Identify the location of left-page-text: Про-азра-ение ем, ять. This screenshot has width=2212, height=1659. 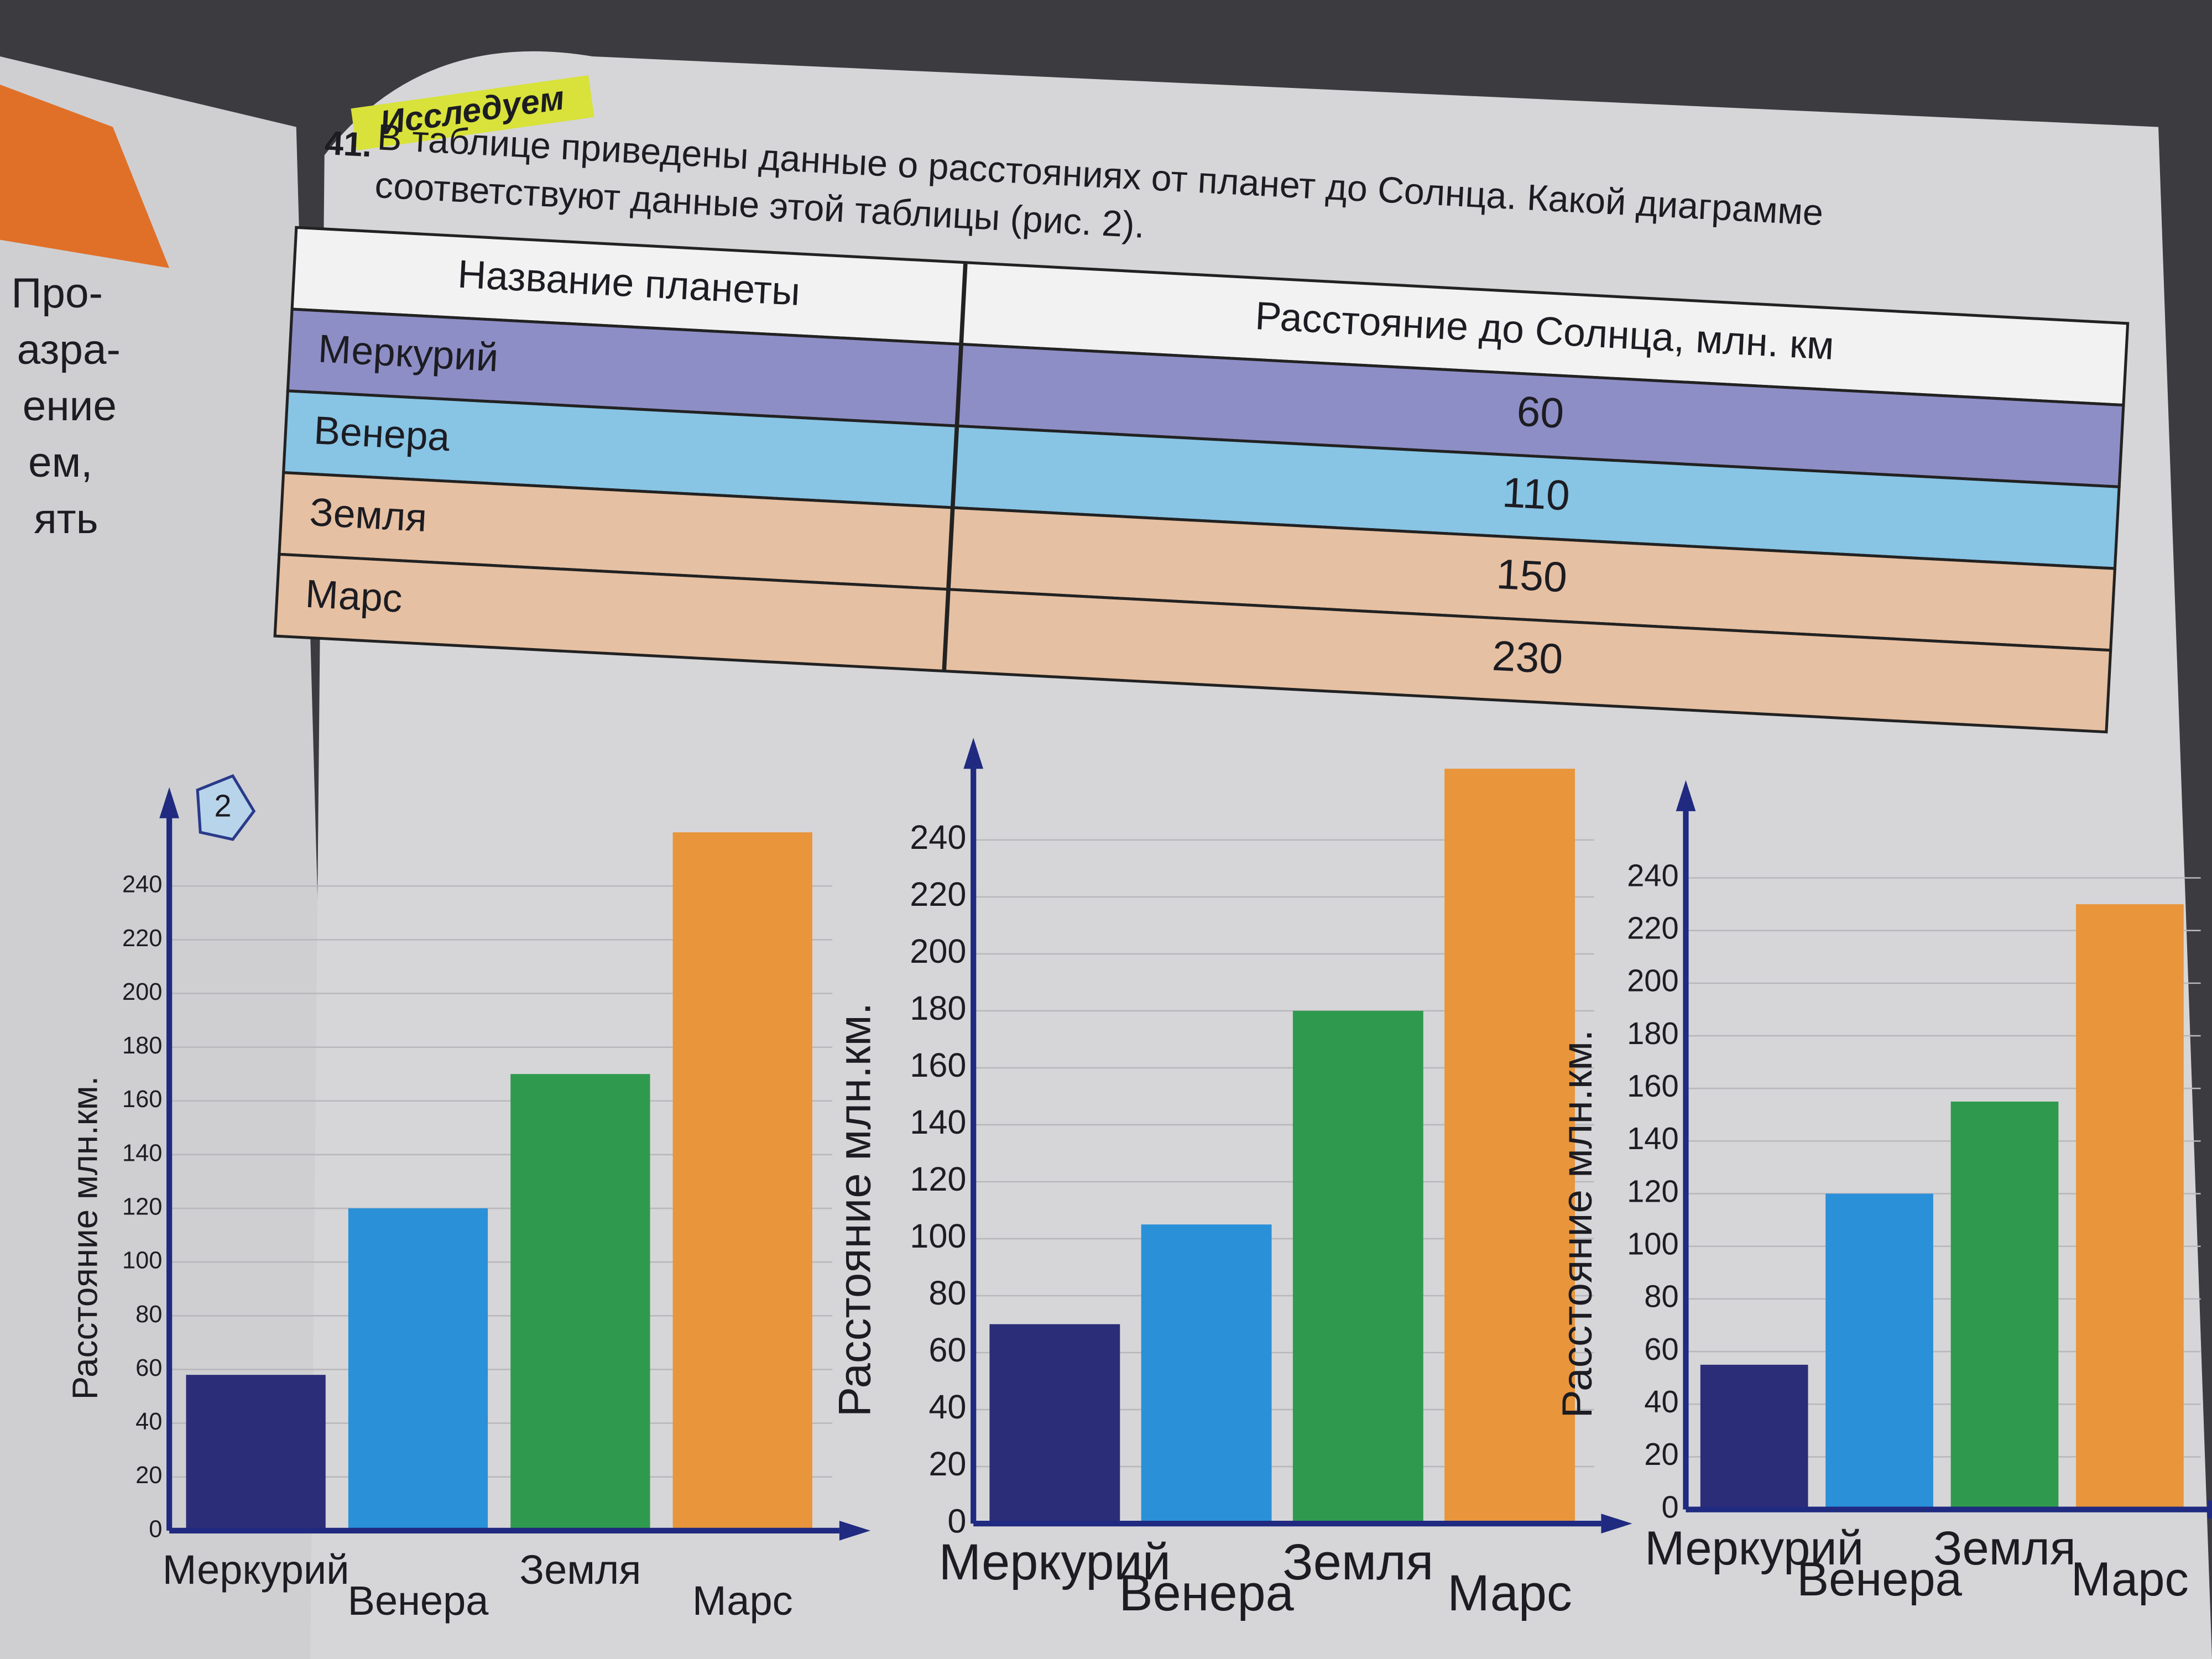
(66, 406).